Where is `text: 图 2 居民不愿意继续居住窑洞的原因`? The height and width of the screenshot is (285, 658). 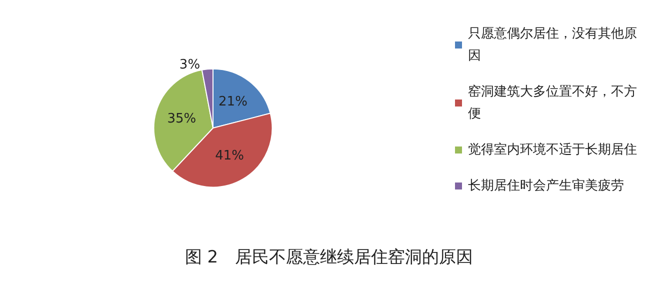
text: 图 2 居民不愿意继续居住窑洞的原因 is located at coordinates (329, 258).